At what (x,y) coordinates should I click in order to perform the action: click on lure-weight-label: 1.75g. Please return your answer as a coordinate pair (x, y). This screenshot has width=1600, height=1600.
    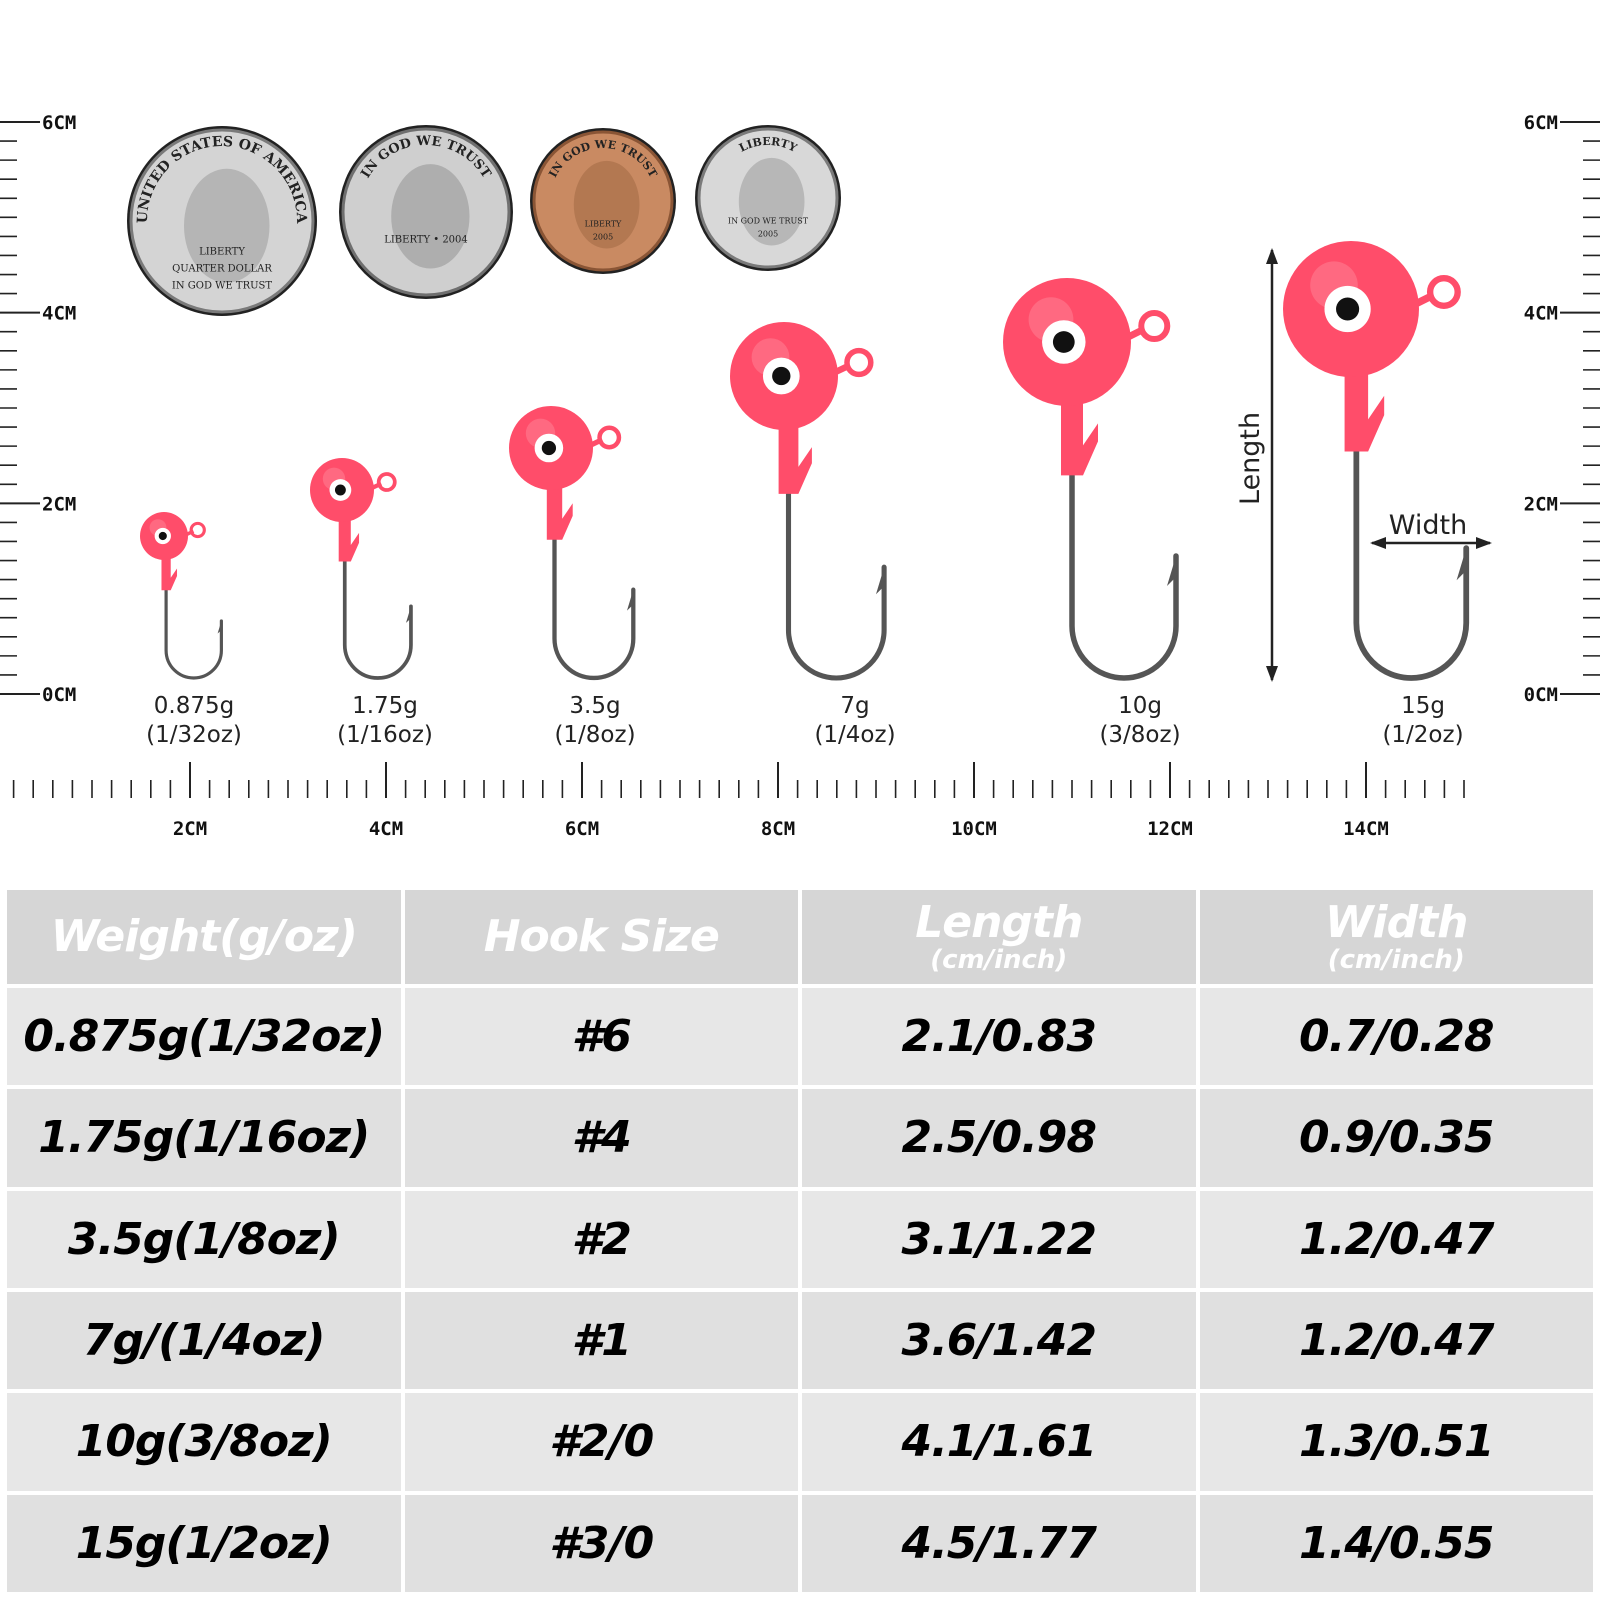
    Looking at the image, I should click on (385, 706).